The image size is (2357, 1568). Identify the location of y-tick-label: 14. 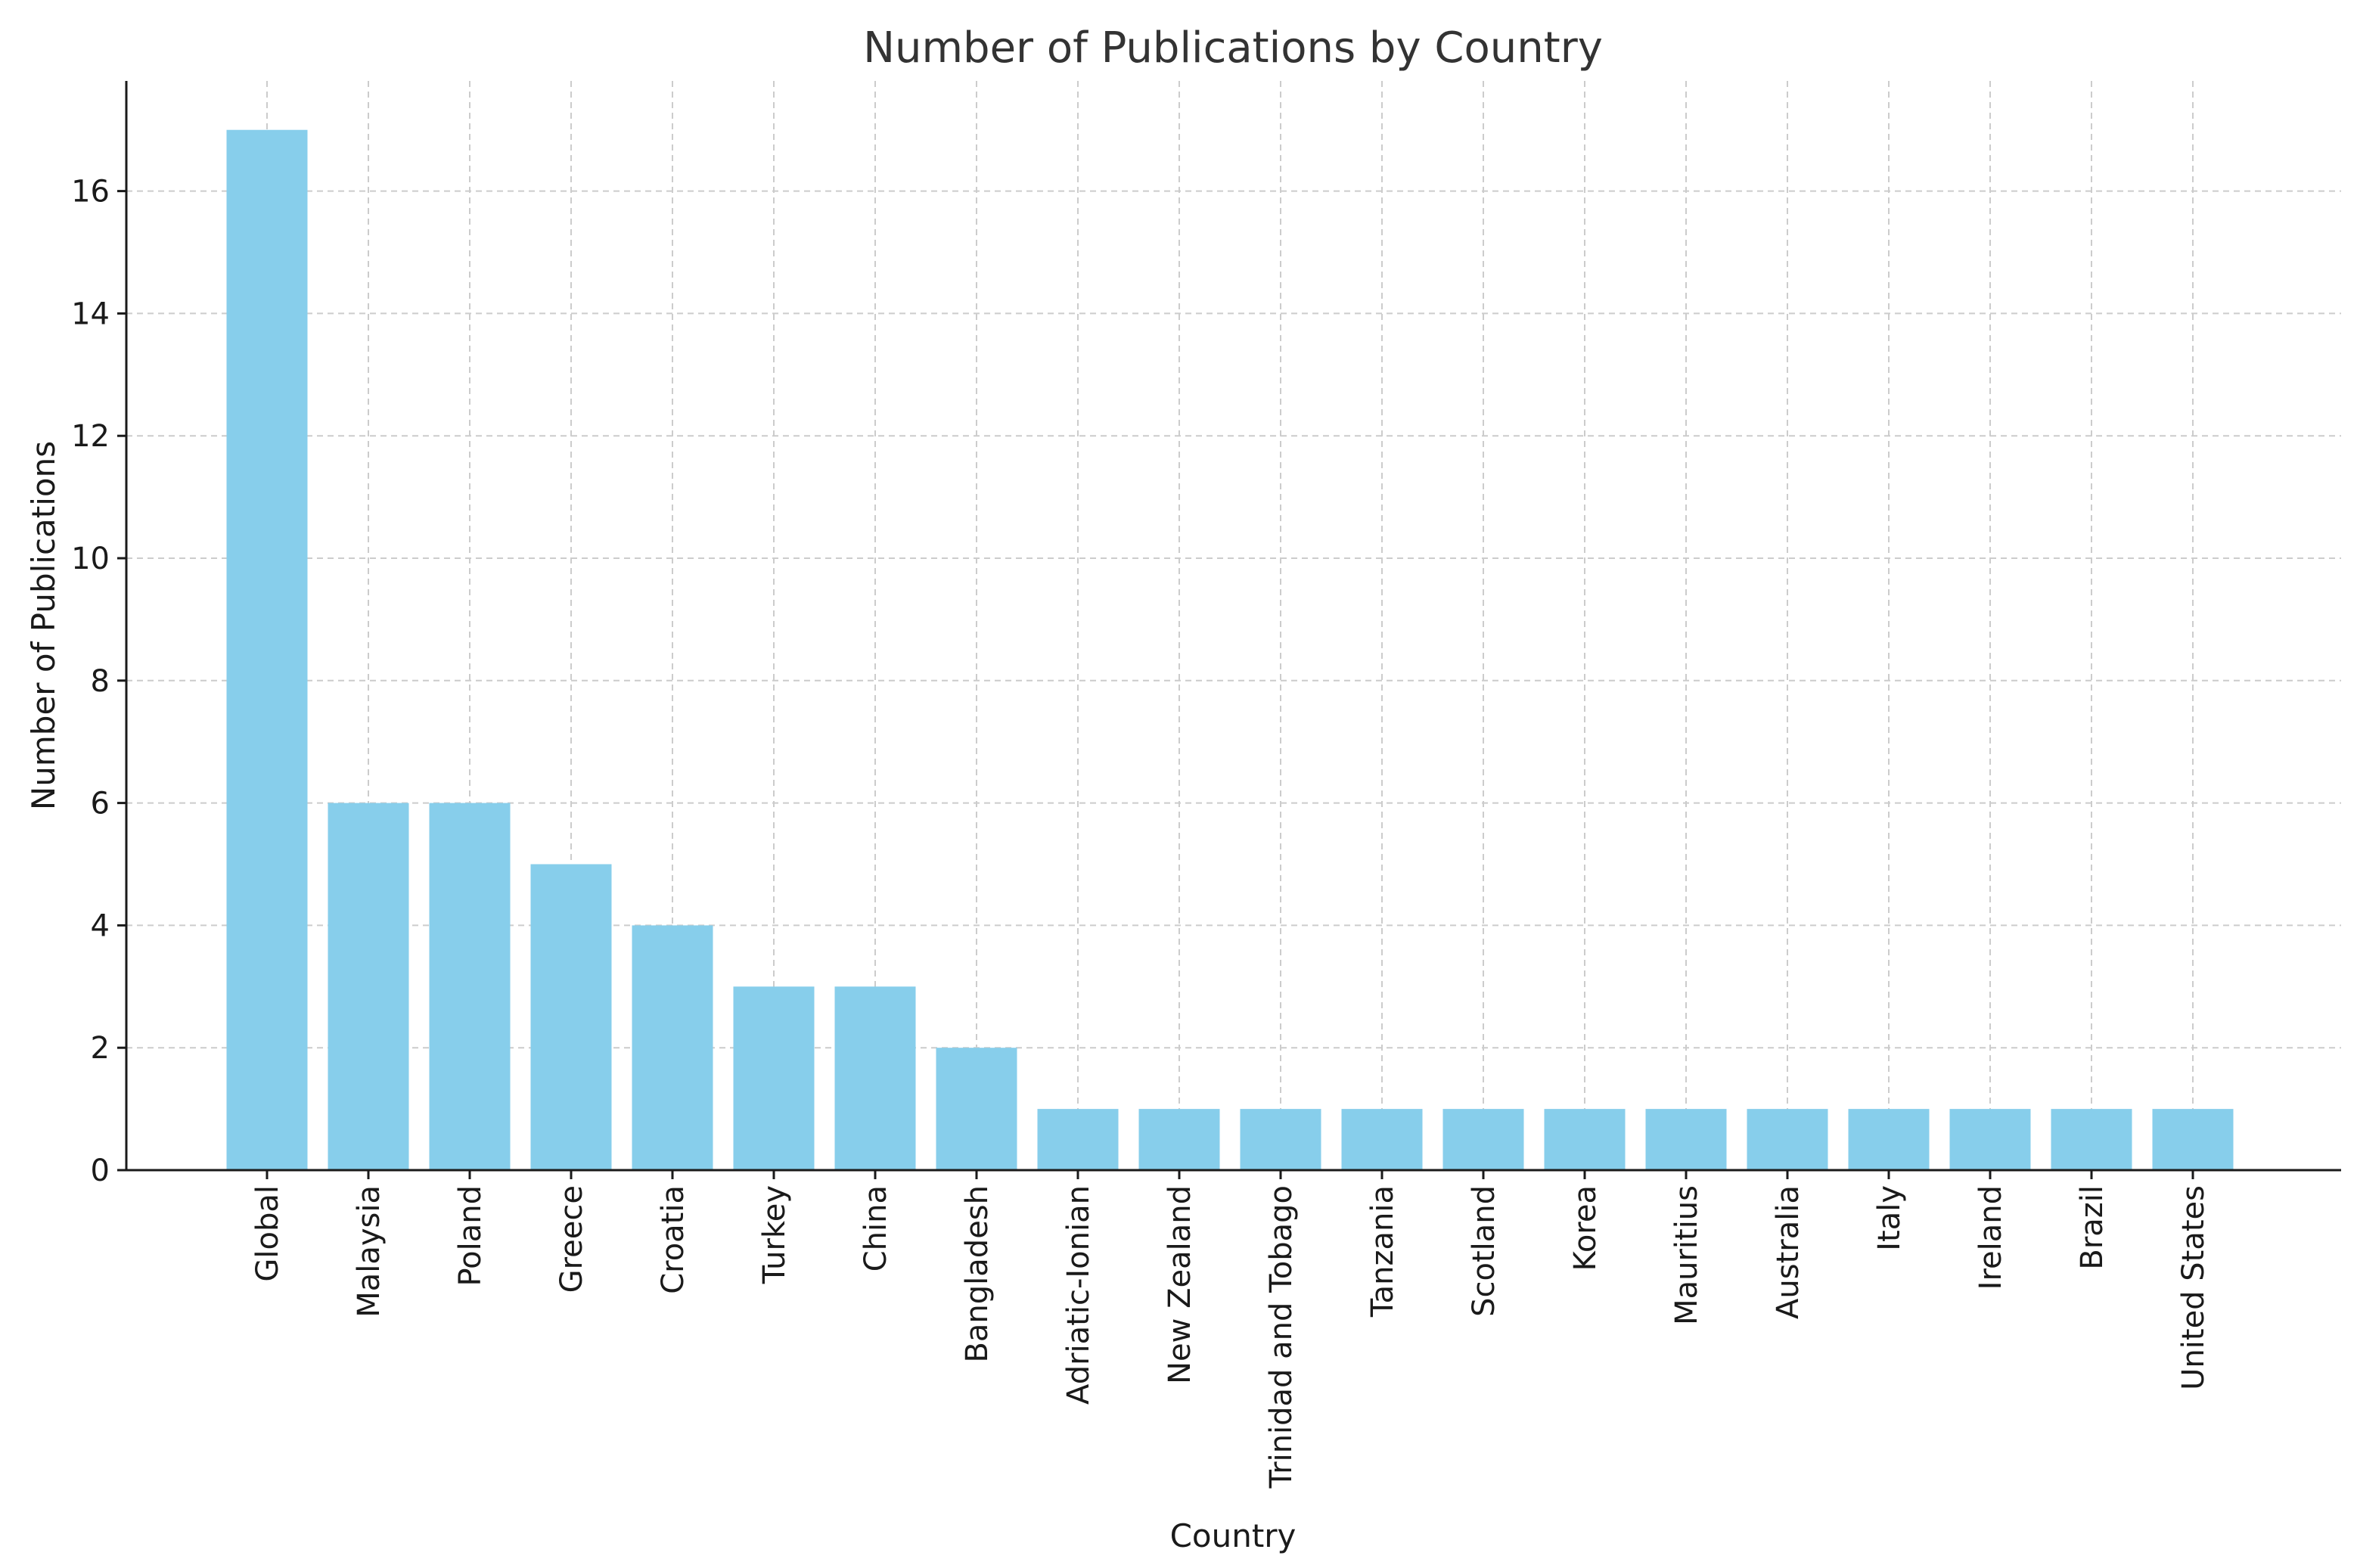
(91, 314).